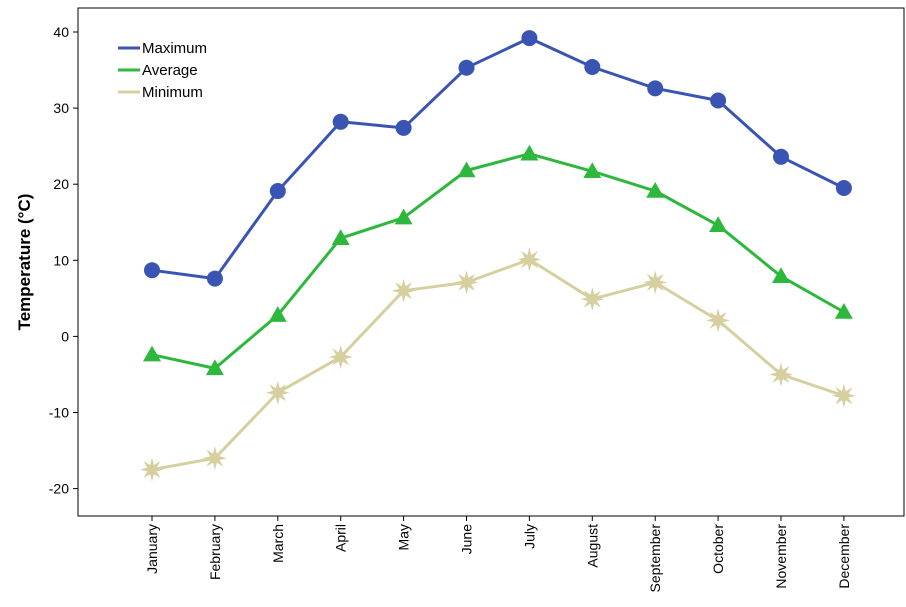 This screenshot has height=607, width=906. What do you see at coordinates (655, 558) in the screenshot?
I see `x-tick-label: September` at bounding box center [655, 558].